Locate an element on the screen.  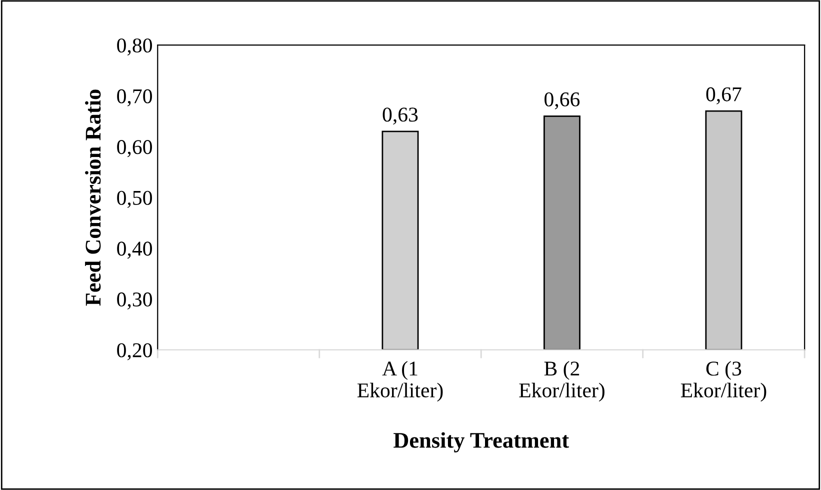
data-label: 0,66 is located at coordinates (562, 101).